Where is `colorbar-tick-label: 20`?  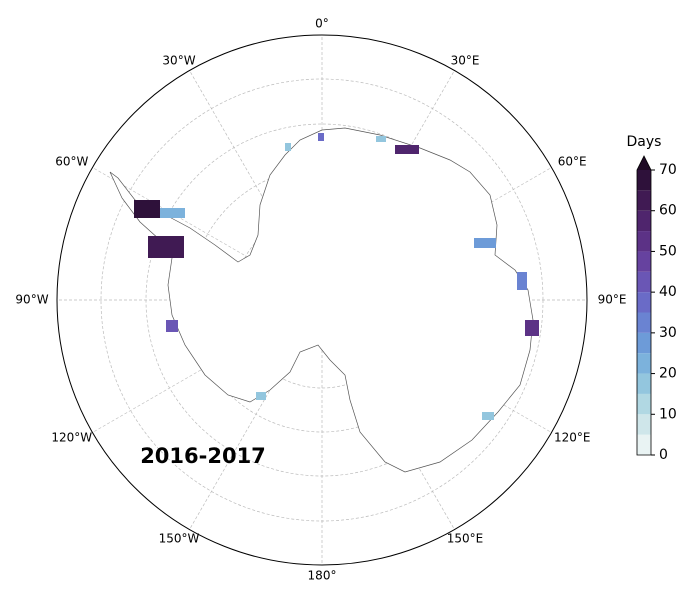 colorbar-tick-label: 20 is located at coordinates (668, 374).